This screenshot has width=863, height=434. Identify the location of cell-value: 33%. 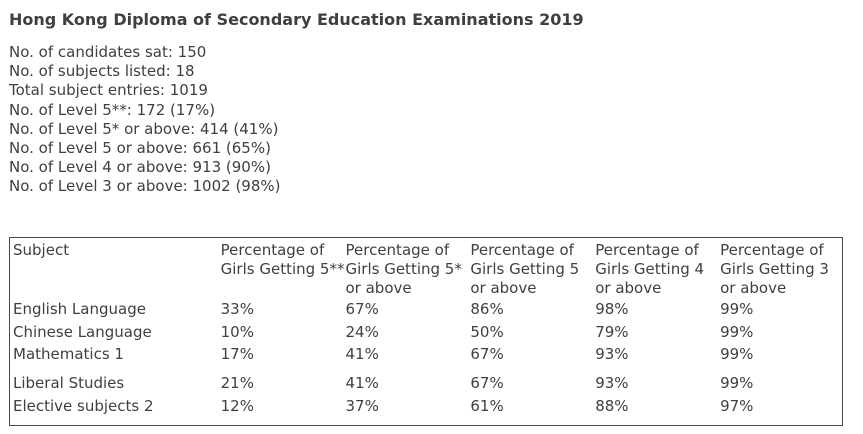
(237, 309).